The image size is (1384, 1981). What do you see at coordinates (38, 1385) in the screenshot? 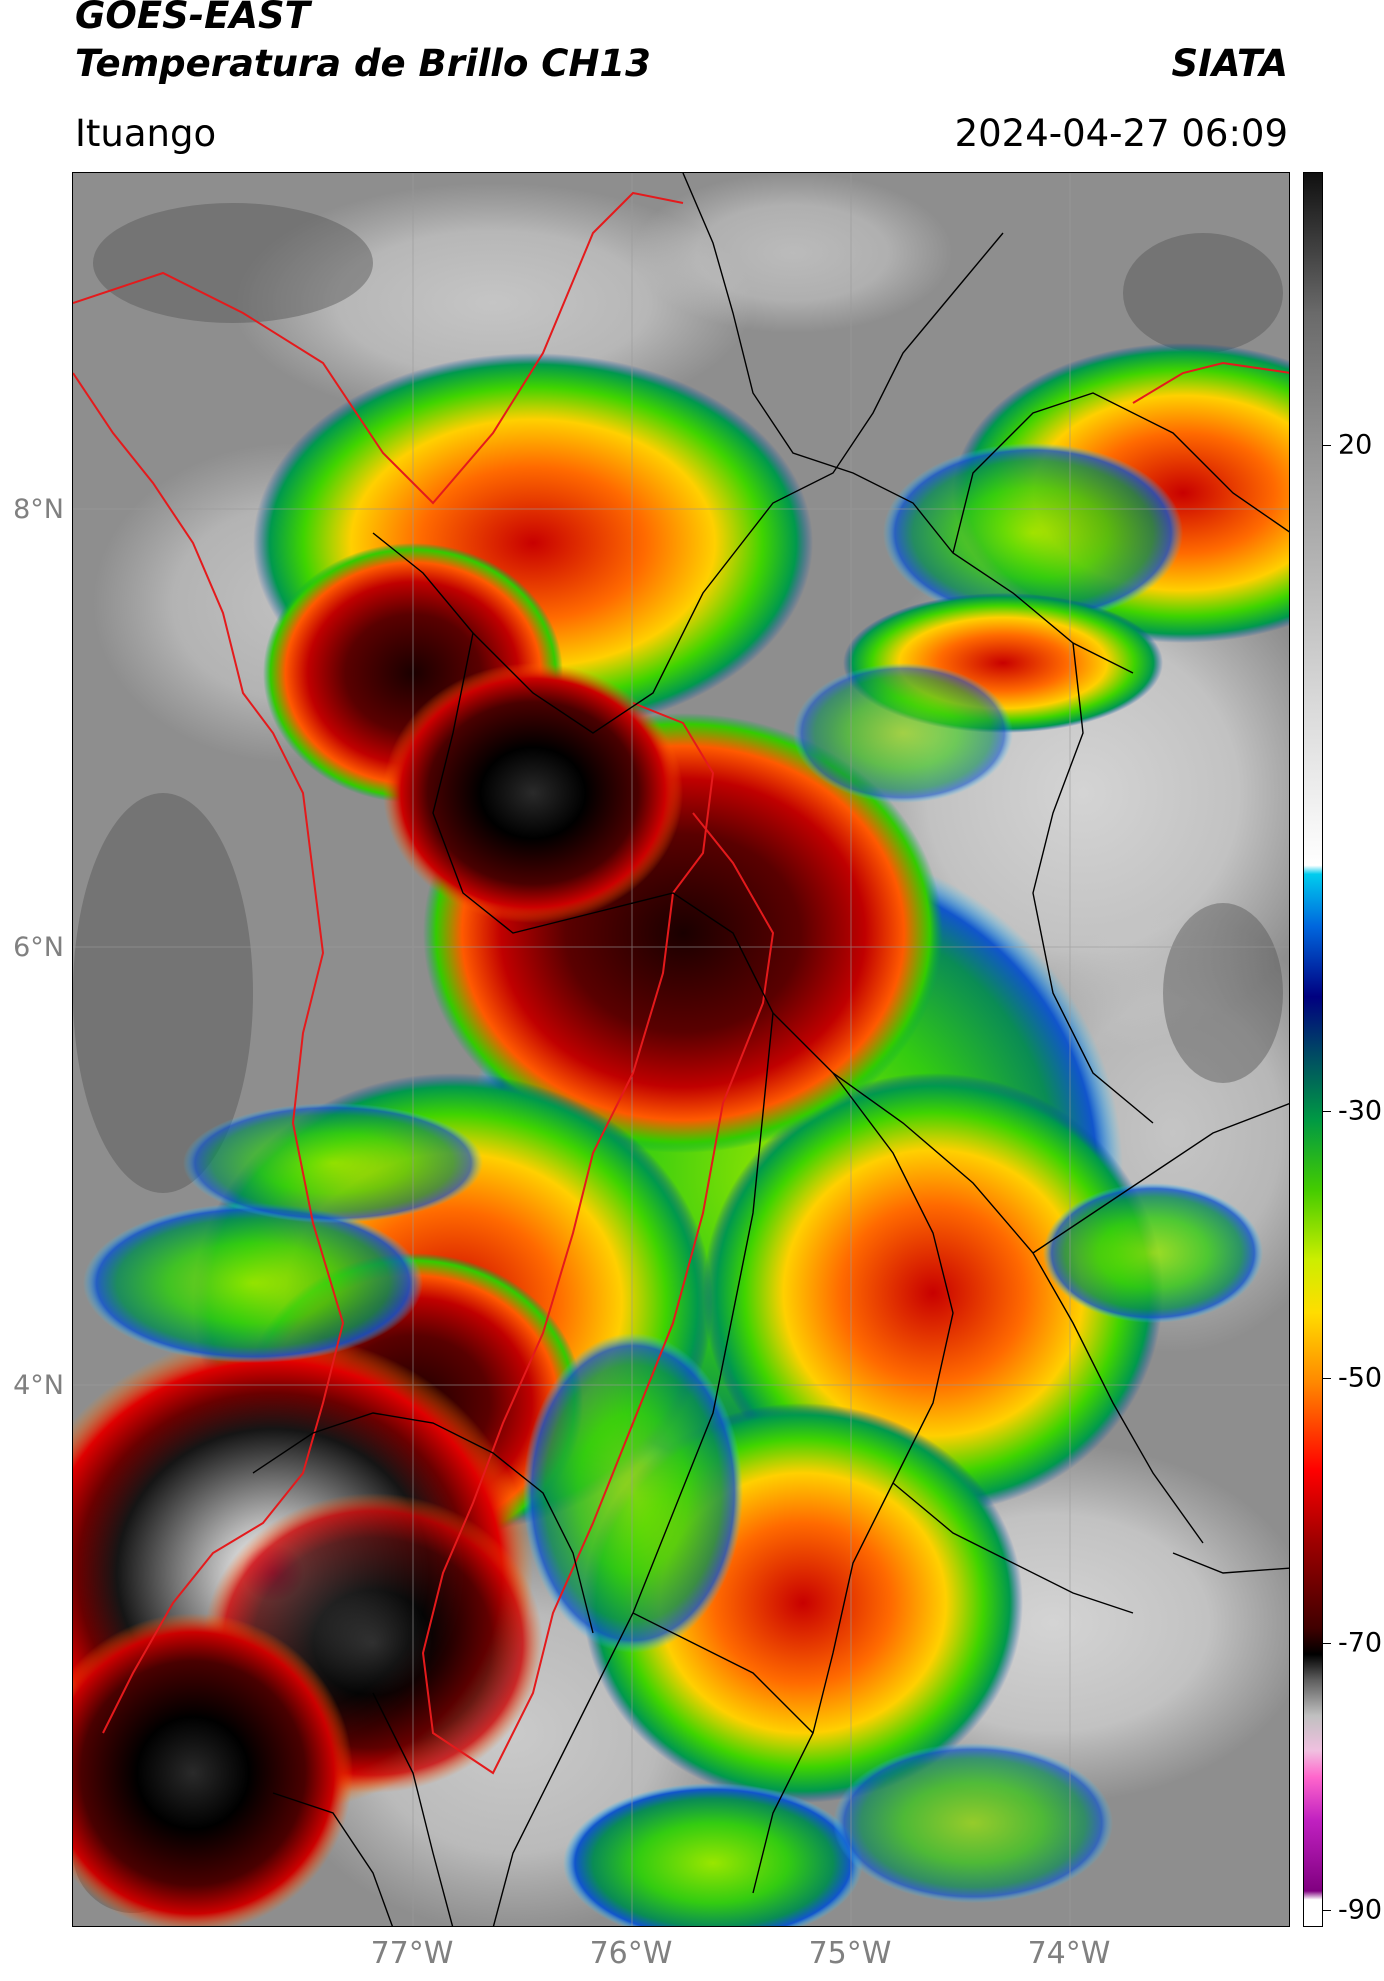
I see `lat-label-4n: 4°N` at bounding box center [38, 1385].